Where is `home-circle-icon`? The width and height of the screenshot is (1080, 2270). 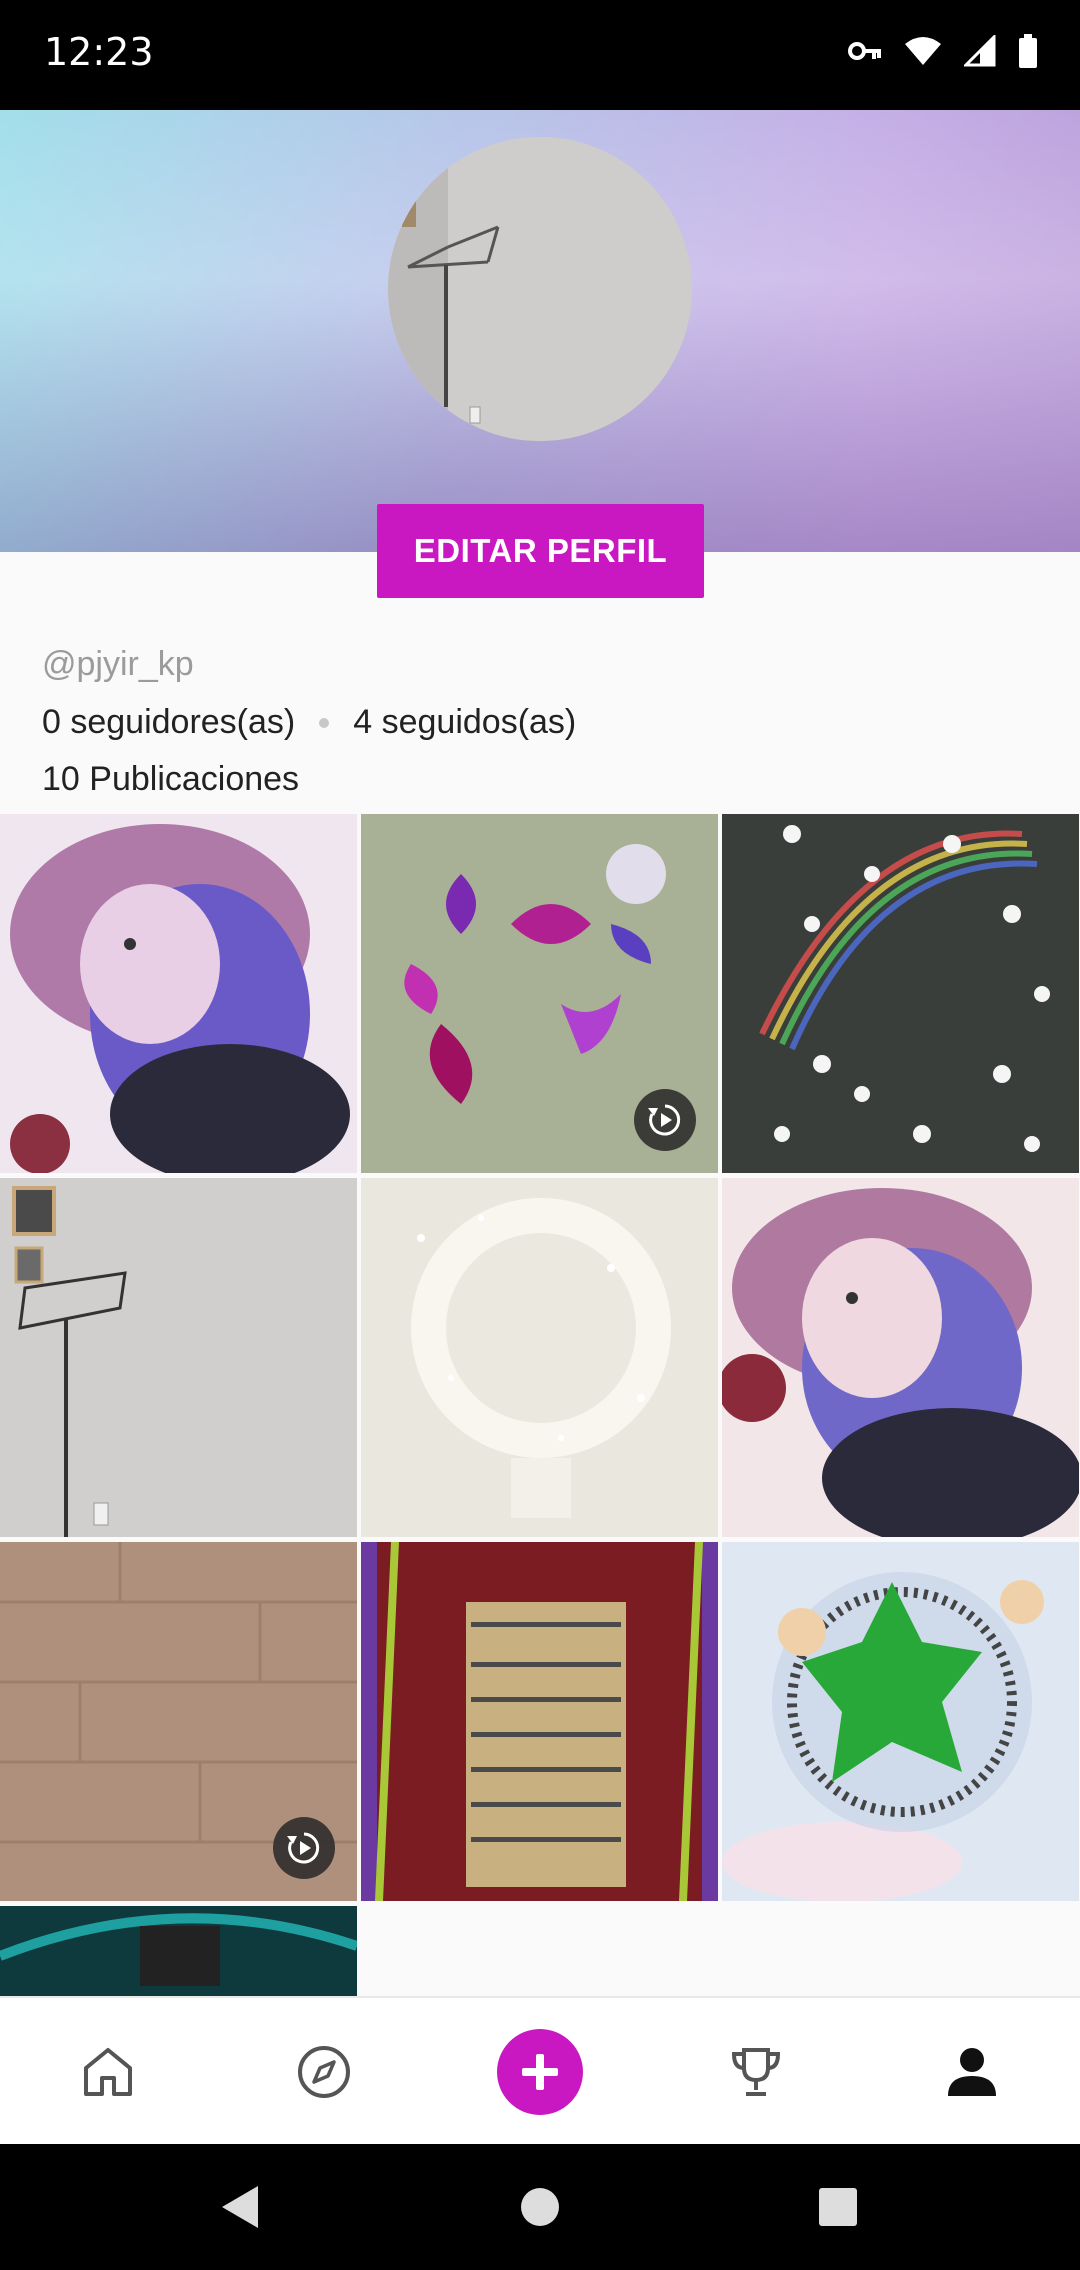
home-circle-icon is located at coordinates (540, 2207).